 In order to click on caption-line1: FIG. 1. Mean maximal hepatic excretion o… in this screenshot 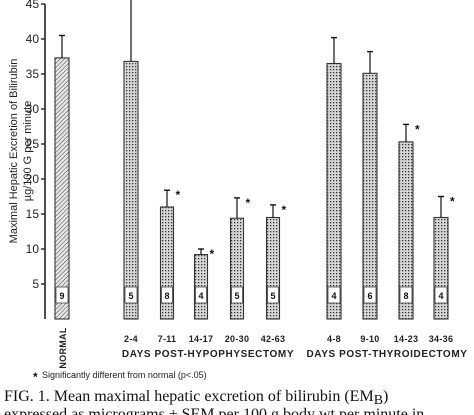, I will do `click(196, 398)`.